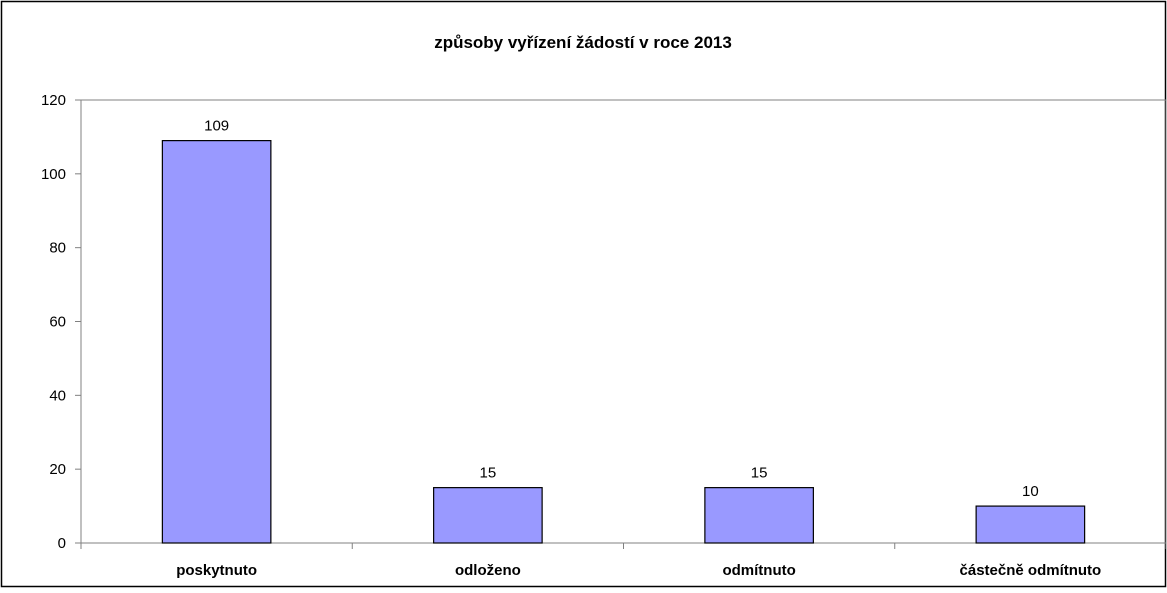 The image size is (1167, 593). Describe the element at coordinates (758, 570) in the screenshot. I see `x-tick-label: odmítnuto` at that location.